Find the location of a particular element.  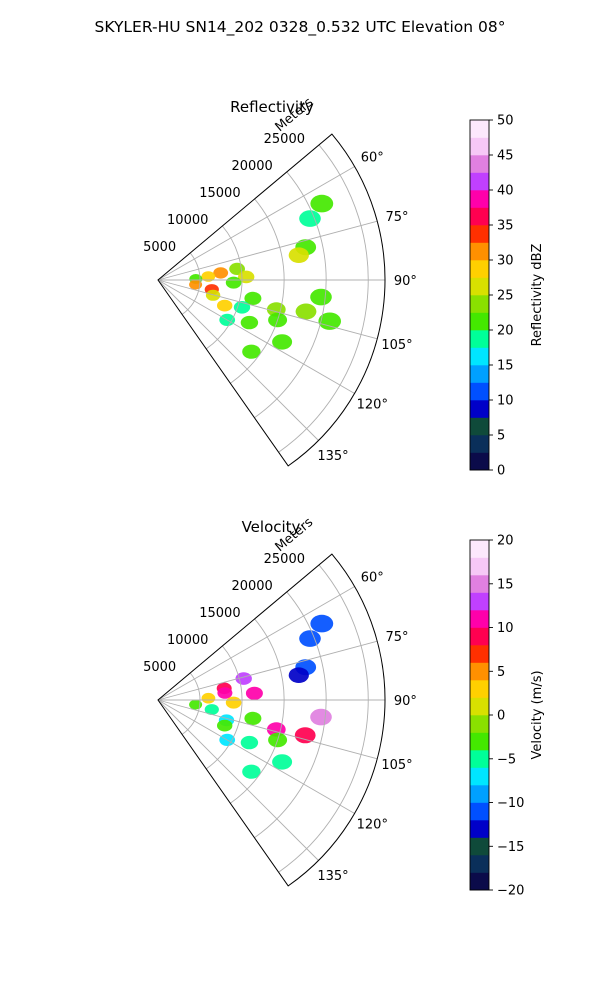

reflectivity-azimuth-tick-label: 90° is located at coordinates (405, 281).